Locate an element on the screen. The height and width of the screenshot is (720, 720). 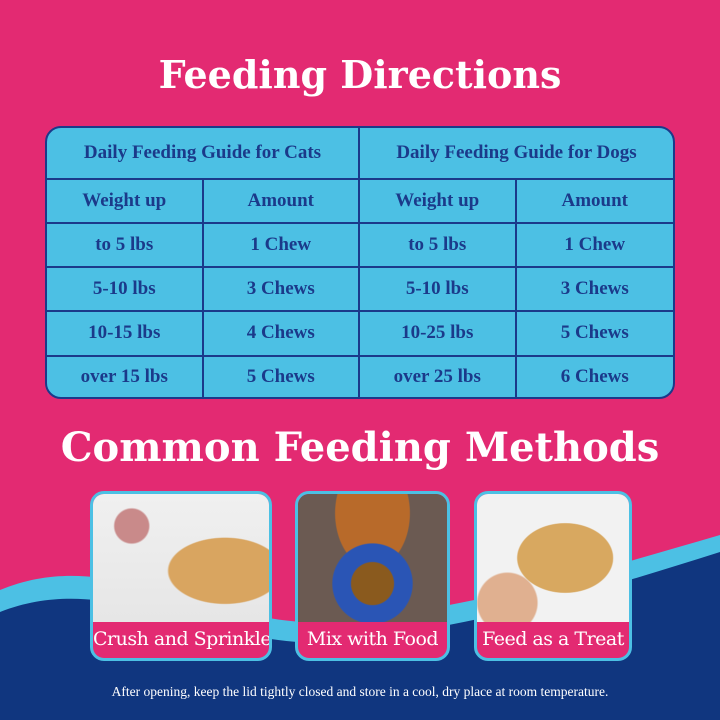
method-card-treat: Feed as a Treat is located at coordinates (553, 576).